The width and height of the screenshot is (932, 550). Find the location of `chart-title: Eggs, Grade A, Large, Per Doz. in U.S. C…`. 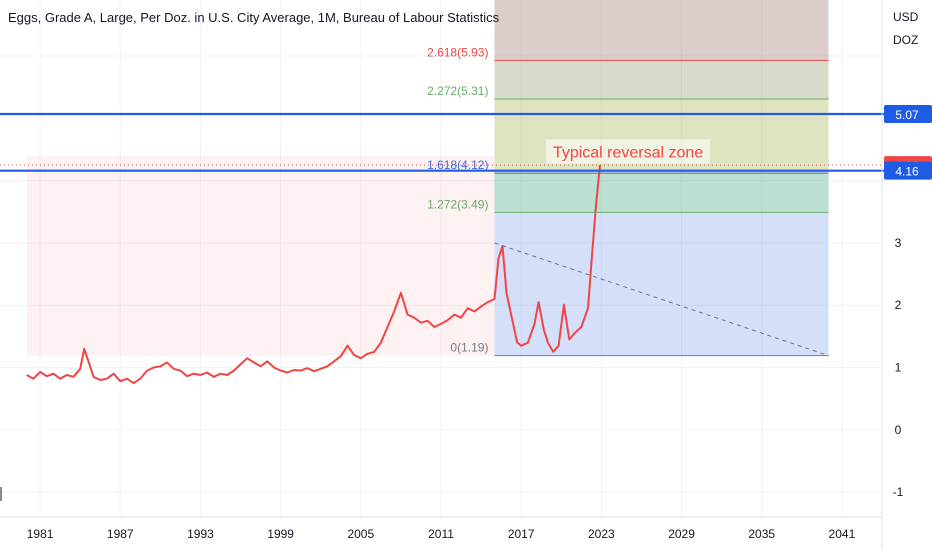

chart-title: Eggs, Grade A, Large, Per Doz. in U.S. C… is located at coordinates (254, 17).